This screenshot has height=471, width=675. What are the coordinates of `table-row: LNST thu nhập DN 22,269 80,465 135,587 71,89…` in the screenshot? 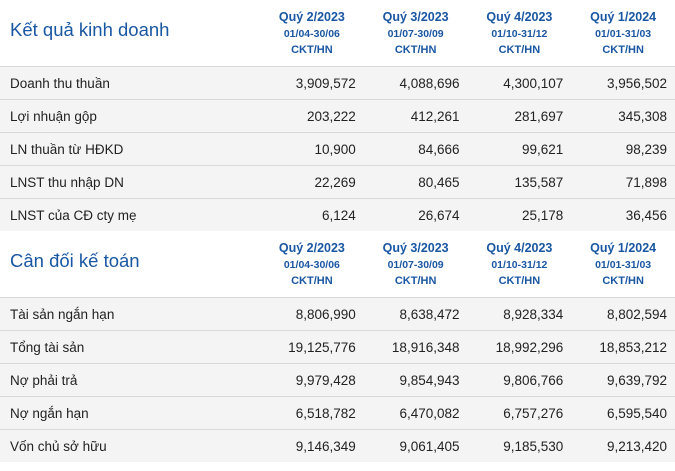 It's located at (337, 181).